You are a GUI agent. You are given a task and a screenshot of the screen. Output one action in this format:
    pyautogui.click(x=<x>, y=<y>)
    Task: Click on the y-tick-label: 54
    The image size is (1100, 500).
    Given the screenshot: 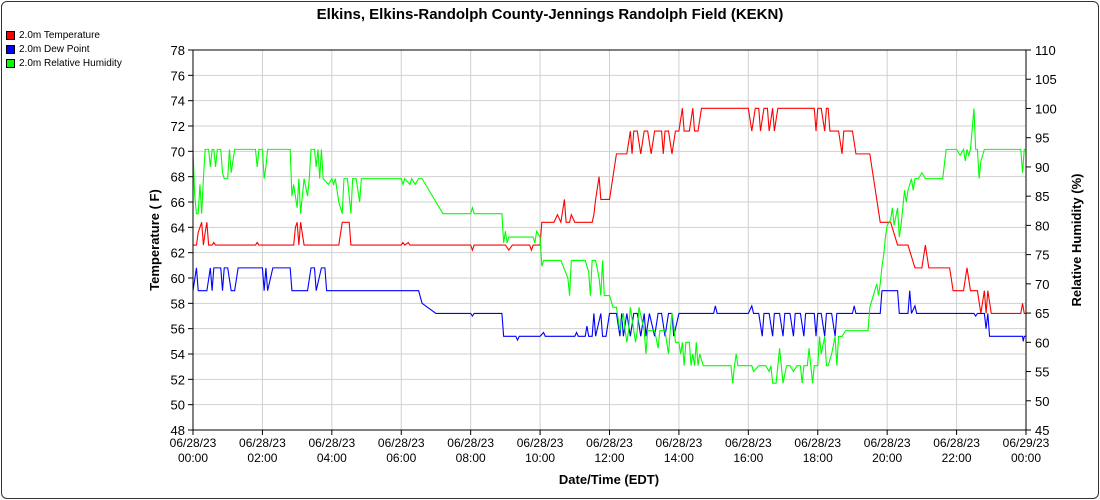 What is the action you would take?
    pyautogui.click(x=178, y=354)
    